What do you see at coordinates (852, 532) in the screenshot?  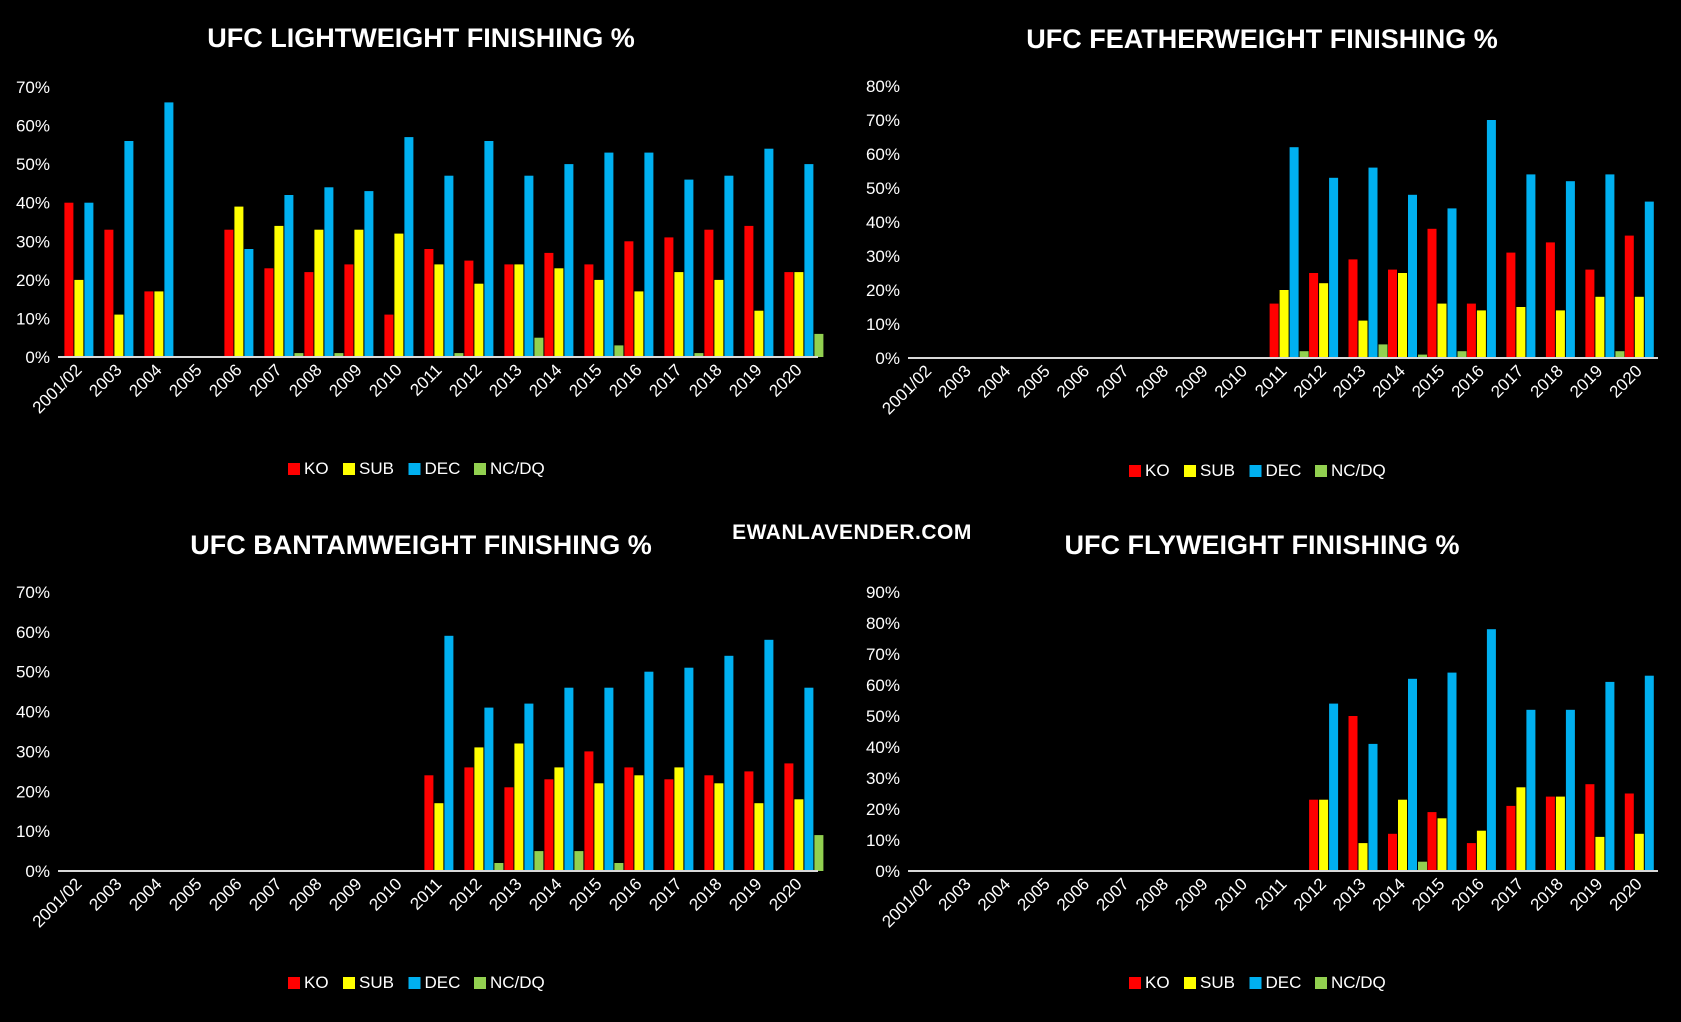 I see `watermark: EWANLAVENDER.COM` at bounding box center [852, 532].